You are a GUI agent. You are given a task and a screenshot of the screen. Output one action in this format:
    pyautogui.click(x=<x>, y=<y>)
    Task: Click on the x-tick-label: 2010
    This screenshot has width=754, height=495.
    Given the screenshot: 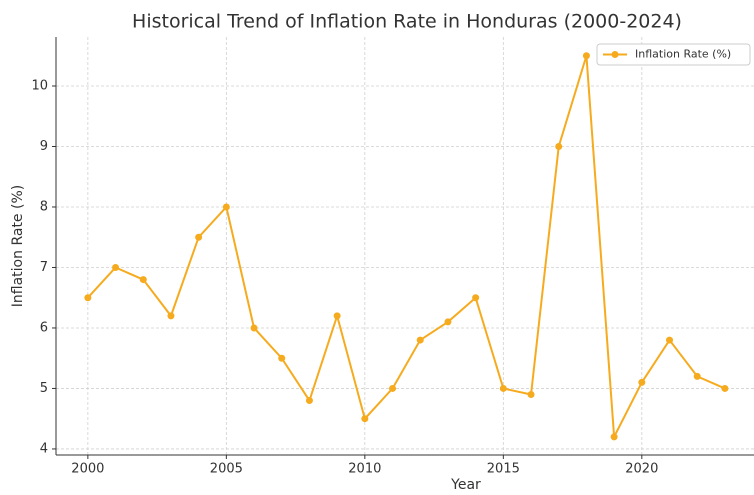 What is the action you would take?
    pyautogui.click(x=364, y=469)
    